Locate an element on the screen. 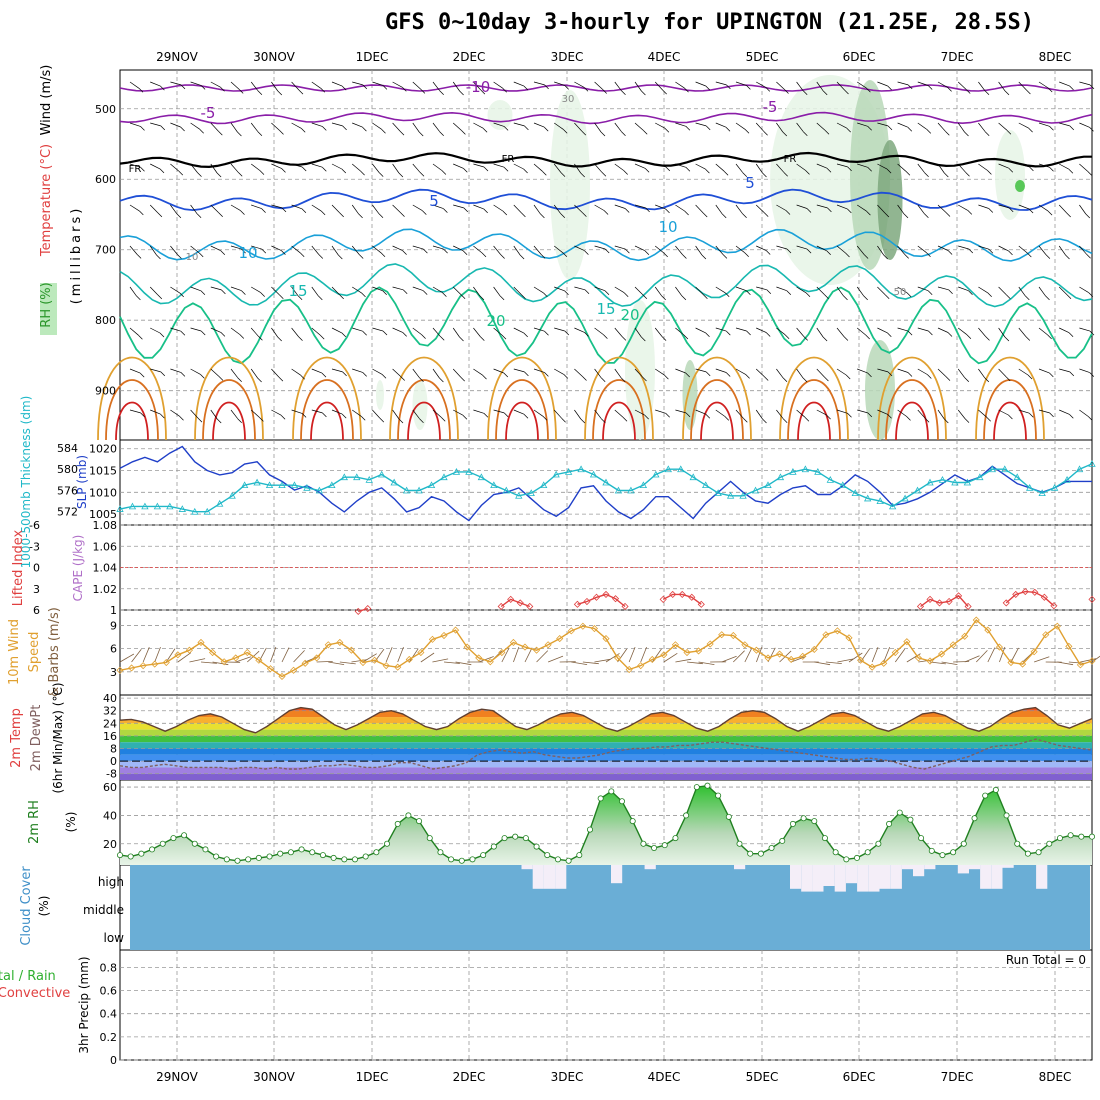 The width and height of the screenshot is (1100, 1100). day-label-top: 30NOV is located at coordinates (274, 57).